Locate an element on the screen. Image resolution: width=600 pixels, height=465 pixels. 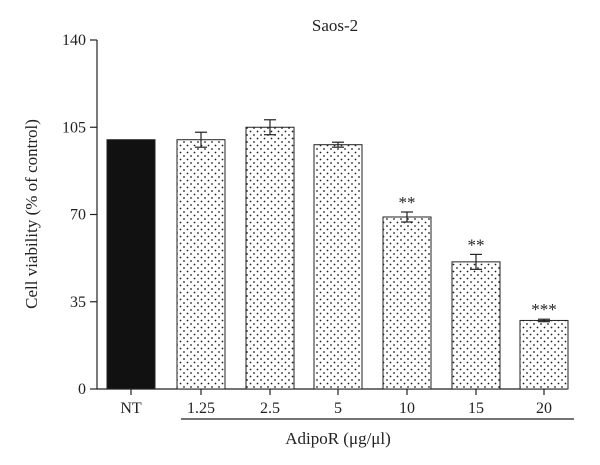
x-tick-label: 1.25 is located at coordinates (201, 408).